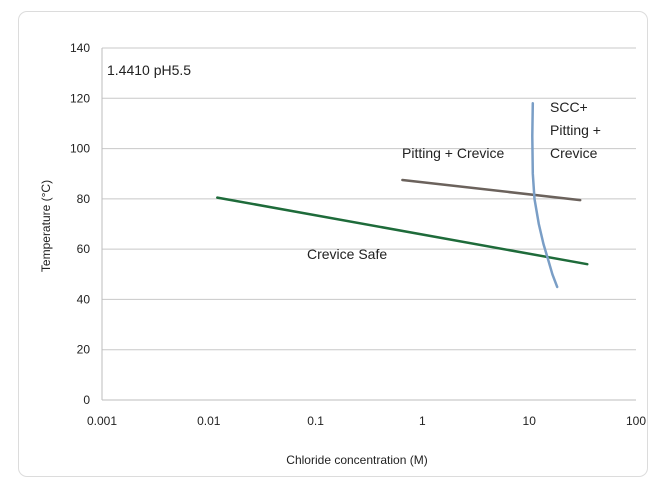 The height and width of the screenshot is (481, 652). Describe the element at coordinates (86, 400) in the screenshot. I see `y-tick-label: 0` at that location.